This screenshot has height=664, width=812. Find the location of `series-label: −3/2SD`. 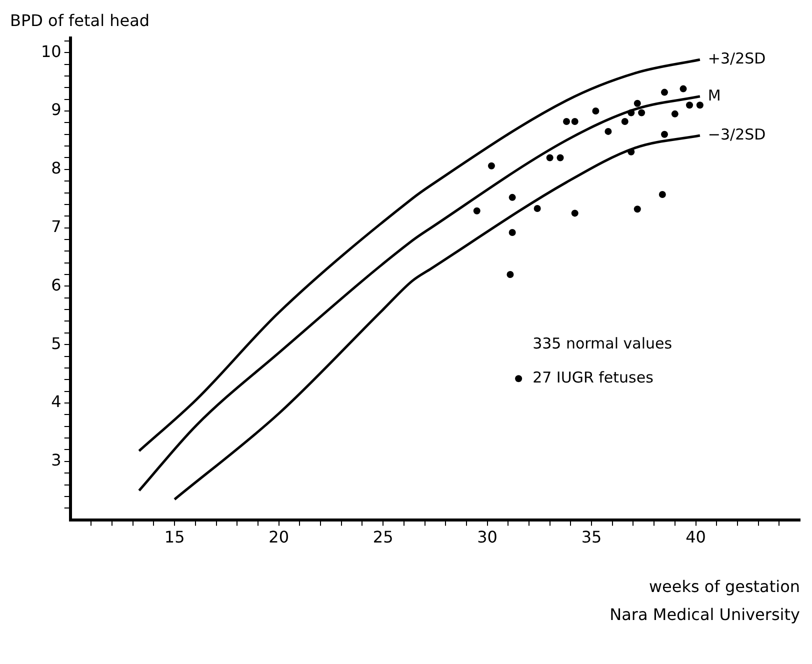

series-label: −3/2SD is located at coordinates (737, 134).